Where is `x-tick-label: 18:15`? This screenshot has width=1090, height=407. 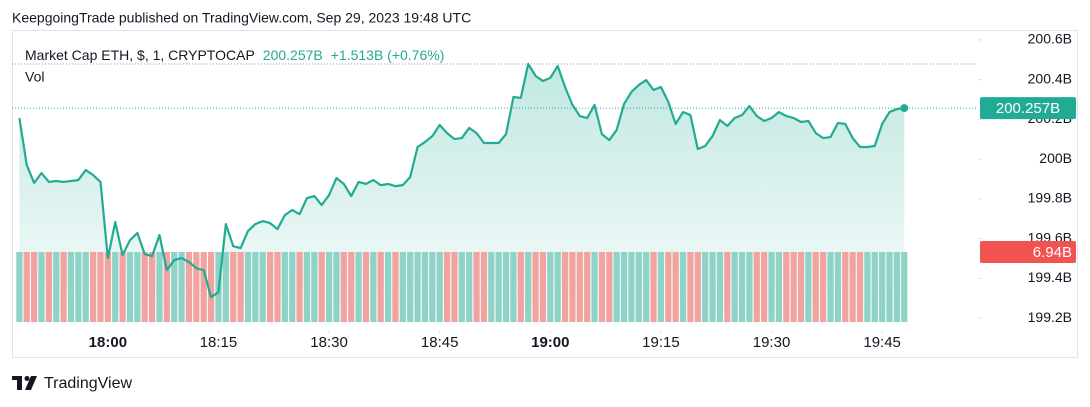
x-tick-label: 18:15 is located at coordinates (219, 342).